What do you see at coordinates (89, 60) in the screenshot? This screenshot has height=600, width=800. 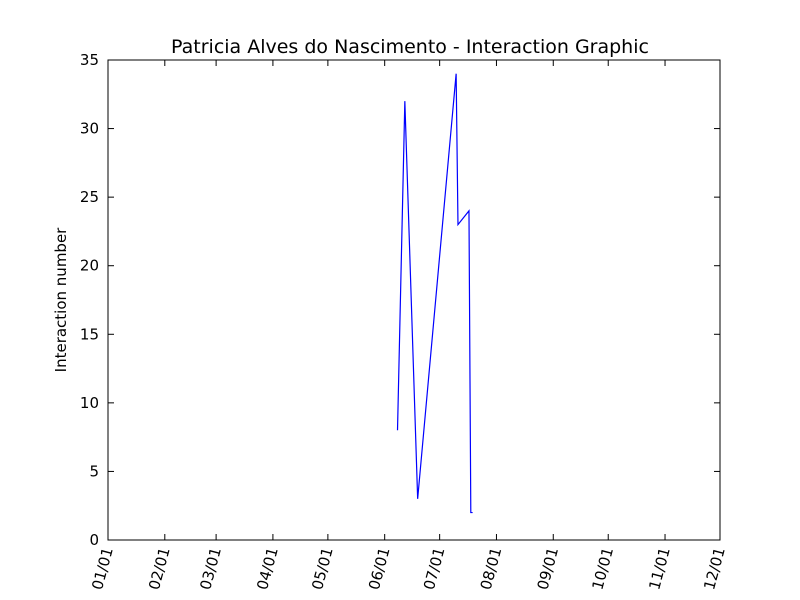 I see `y-tick-label: 35` at bounding box center [89, 60].